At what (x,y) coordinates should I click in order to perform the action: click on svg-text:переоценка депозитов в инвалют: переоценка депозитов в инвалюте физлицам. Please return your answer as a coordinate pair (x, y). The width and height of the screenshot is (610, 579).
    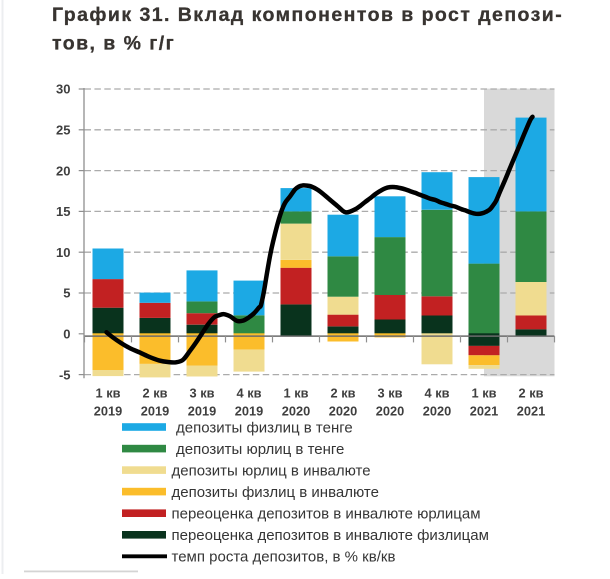
    Looking at the image, I should click on (330, 535).